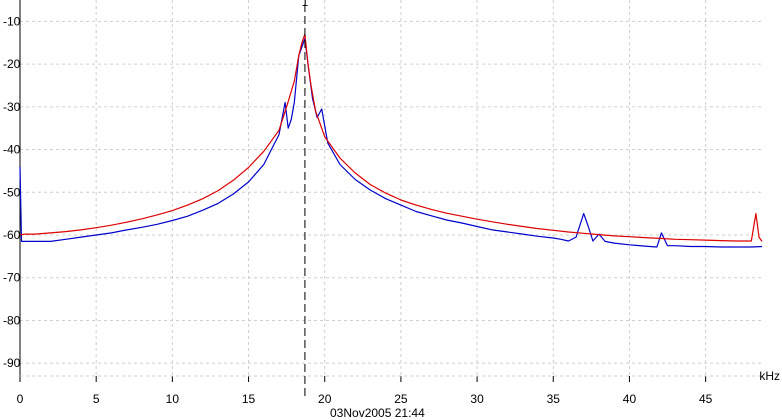 This screenshot has height=420, width=782. What do you see at coordinates (249, 399) in the screenshot?
I see `x-tick-label: 15` at bounding box center [249, 399].